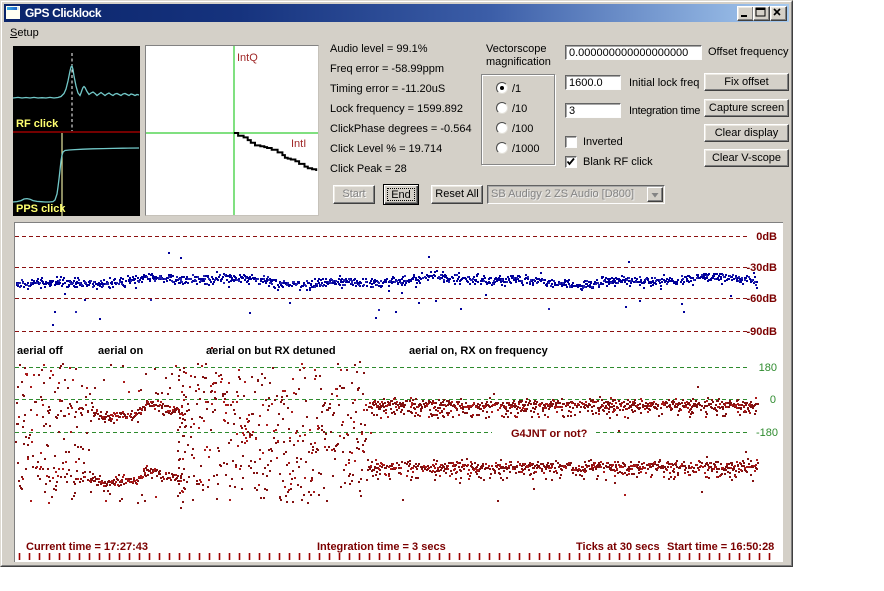 The height and width of the screenshot is (591, 884). I want to click on svg-text: aerial on, so click(121, 351).